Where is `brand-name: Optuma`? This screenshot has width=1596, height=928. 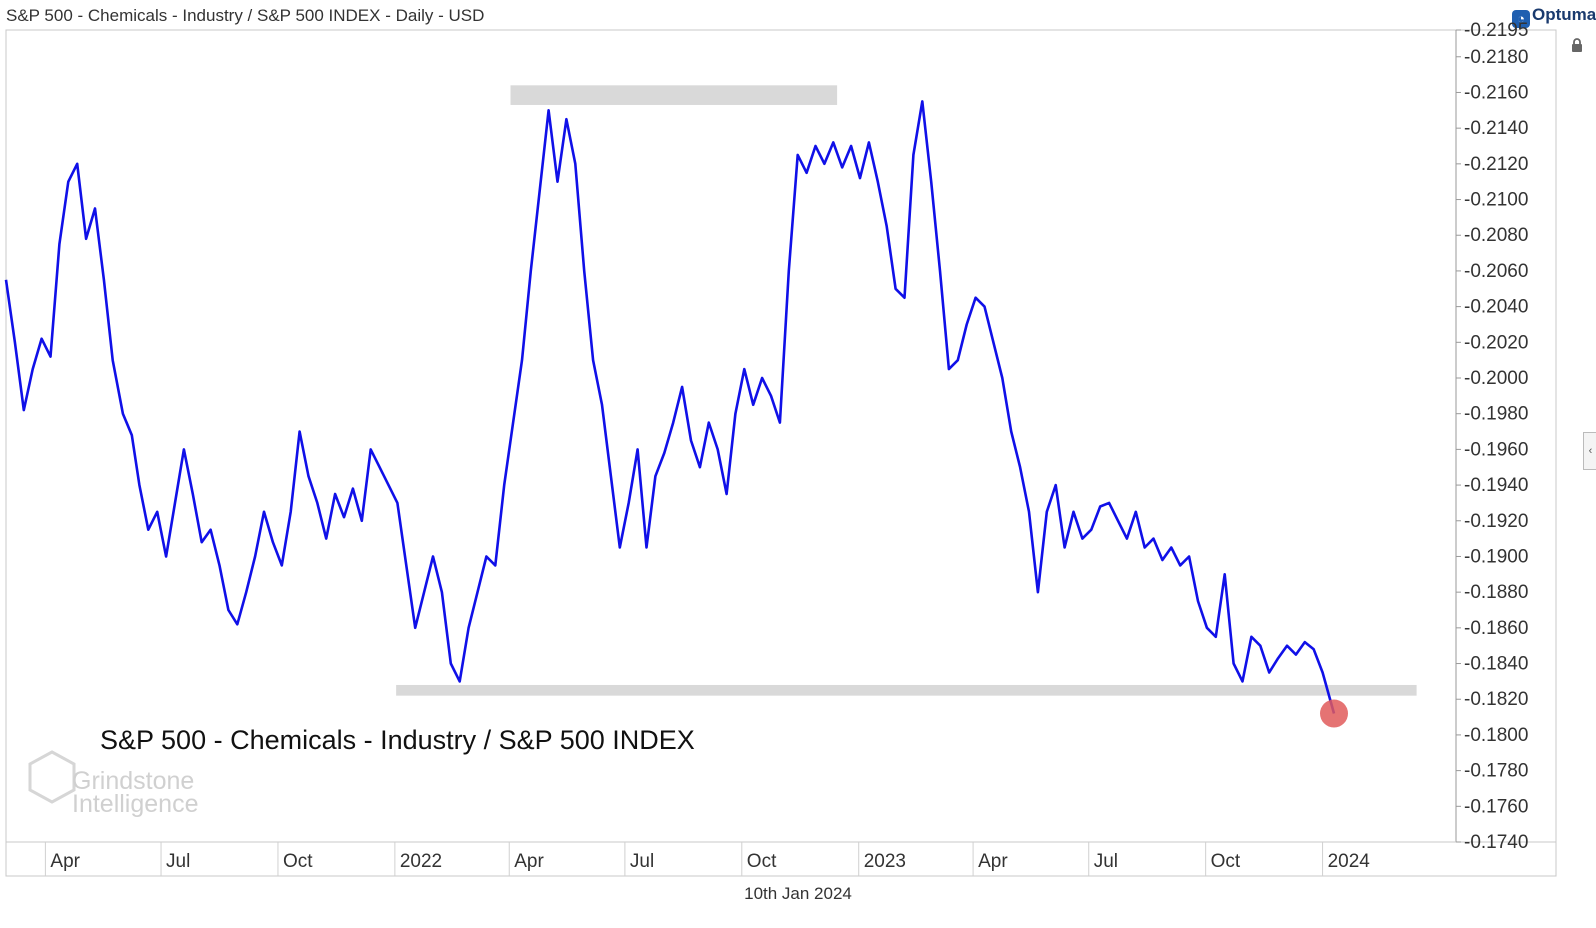
brand-name: Optuma is located at coordinates (1564, 14).